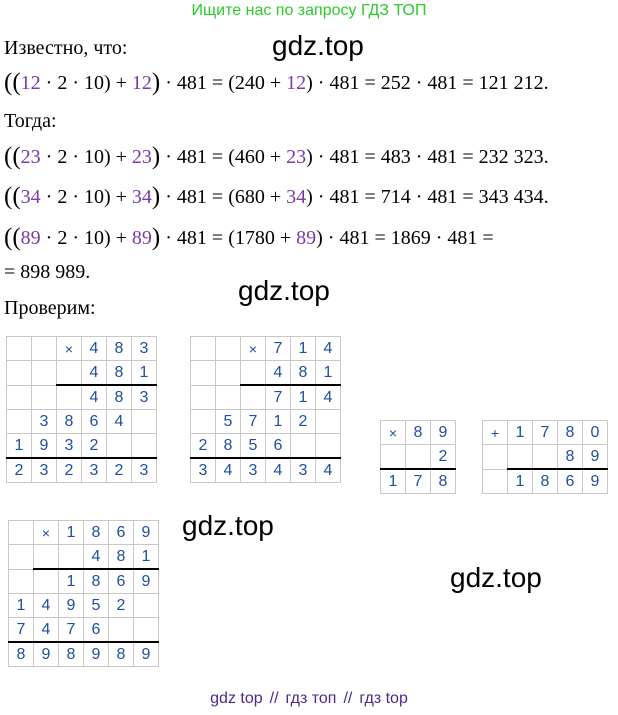 This screenshot has height=715, width=618. What do you see at coordinates (495, 432) in the screenshot?
I see `plus-sign: +` at bounding box center [495, 432].